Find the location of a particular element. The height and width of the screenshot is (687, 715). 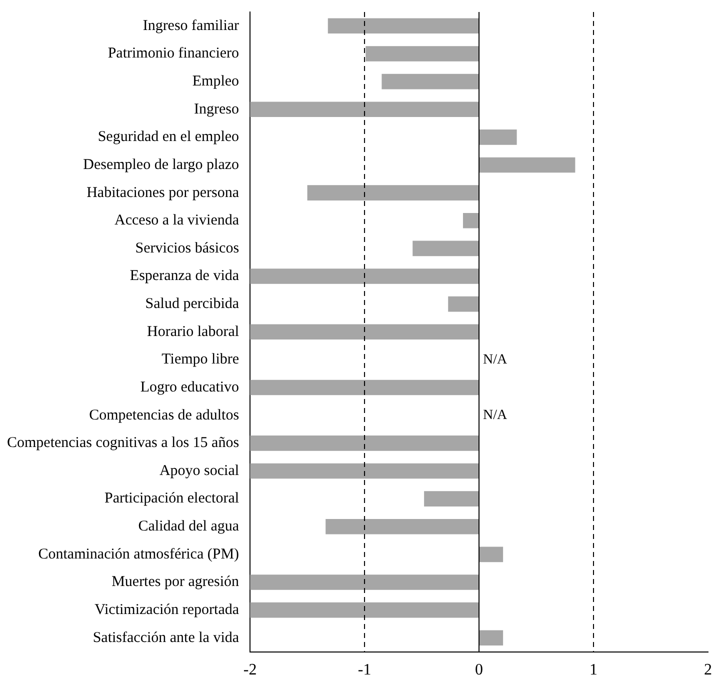

y-tick-label: Participación electoral is located at coordinates (172, 498).